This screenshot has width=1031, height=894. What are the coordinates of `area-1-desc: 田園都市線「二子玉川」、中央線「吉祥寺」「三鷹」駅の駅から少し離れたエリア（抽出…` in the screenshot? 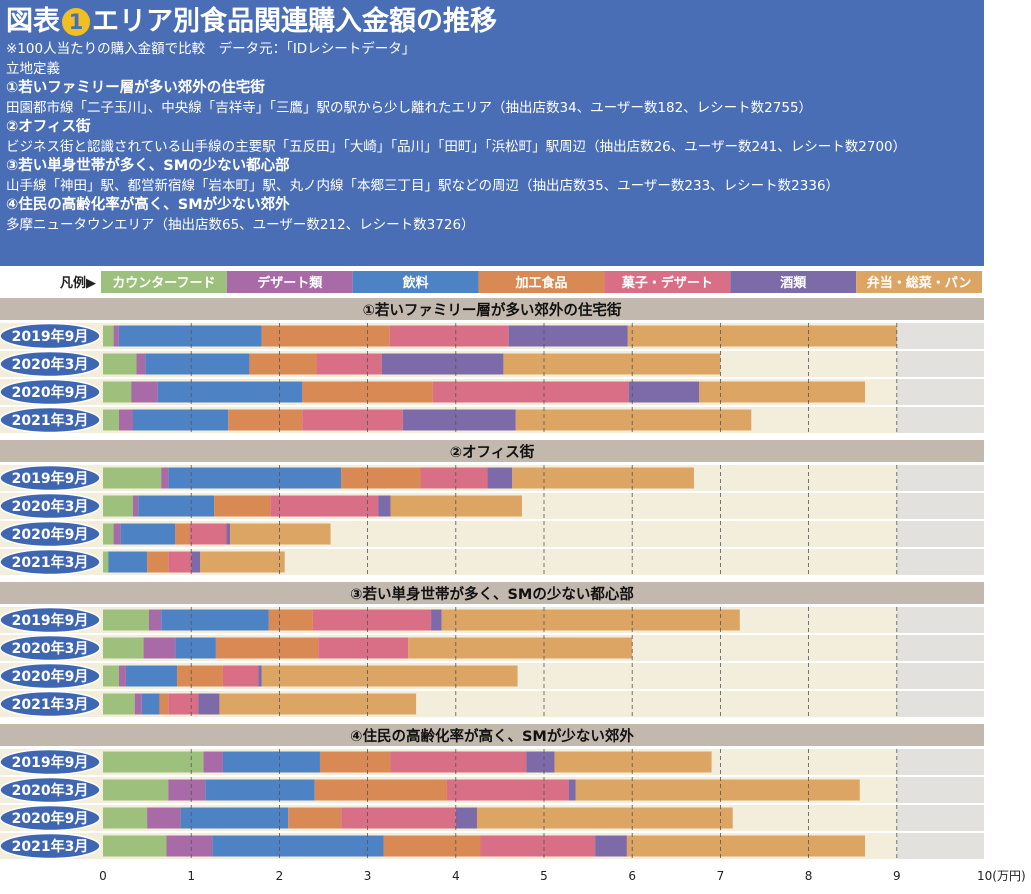 It's located at (409, 107).